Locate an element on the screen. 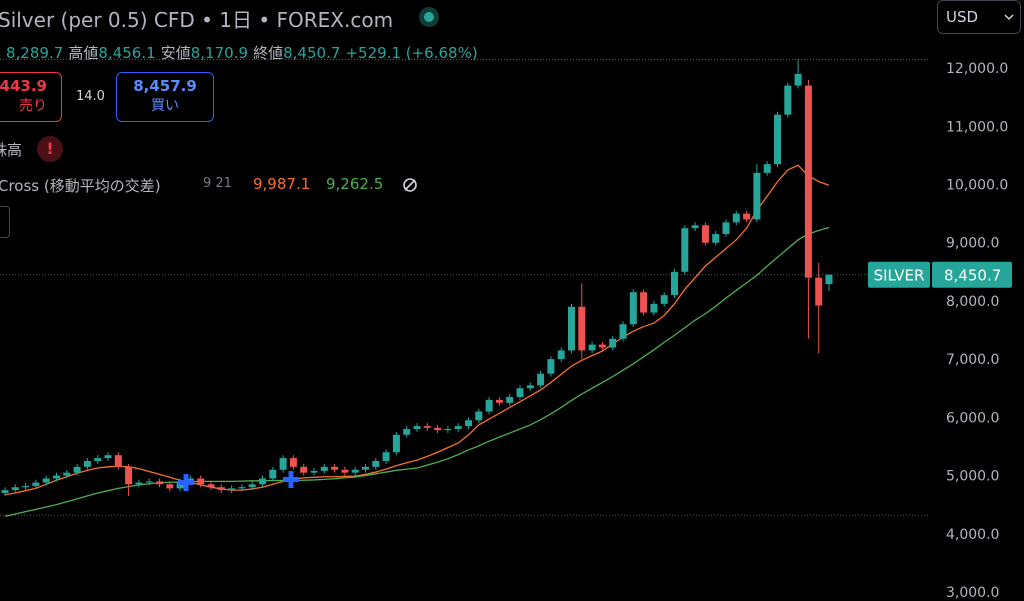  y-tick-label: 7,000.0 is located at coordinates (972, 360).